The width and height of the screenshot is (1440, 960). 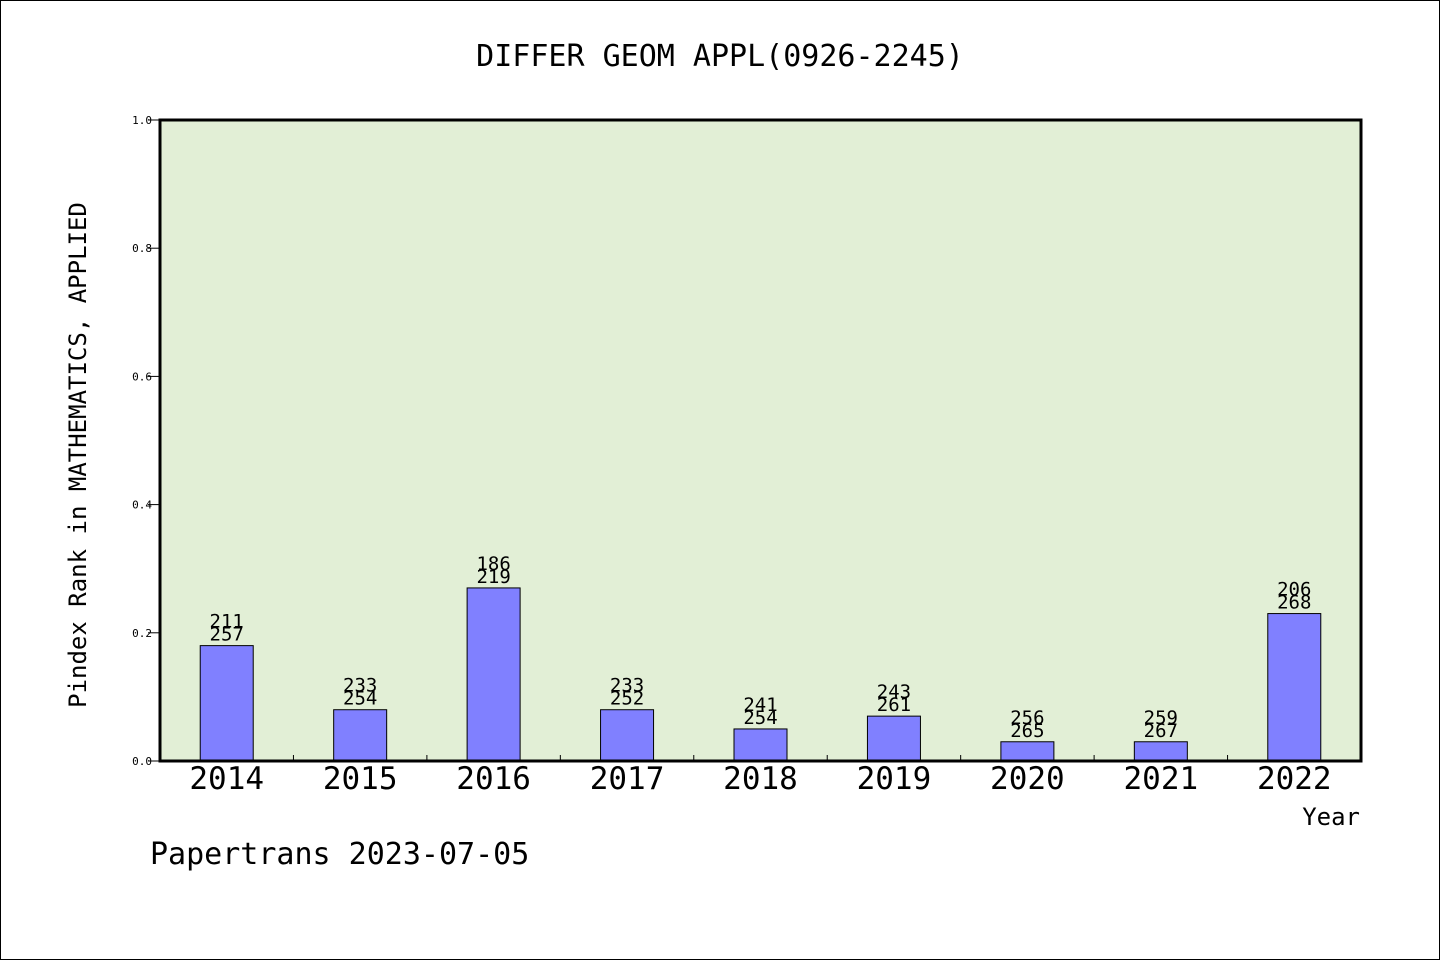 I want to click on y-tick-label: 0.0, so click(x=142, y=761).